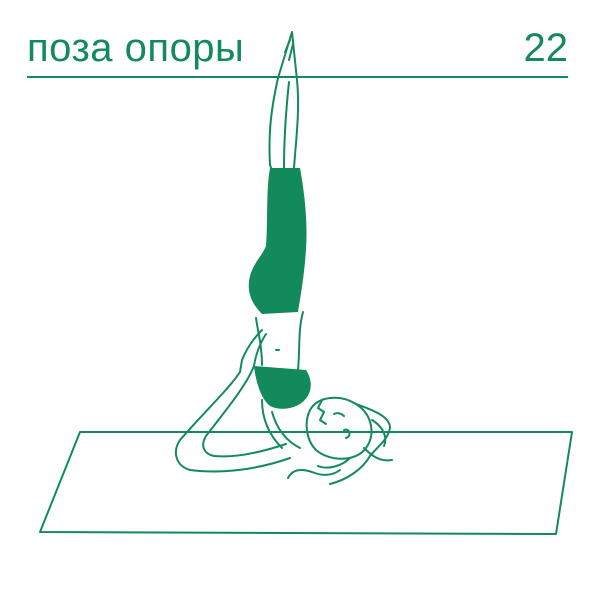 The height and width of the screenshot is (595, 595). I want to click on eye, so click(339, 414).